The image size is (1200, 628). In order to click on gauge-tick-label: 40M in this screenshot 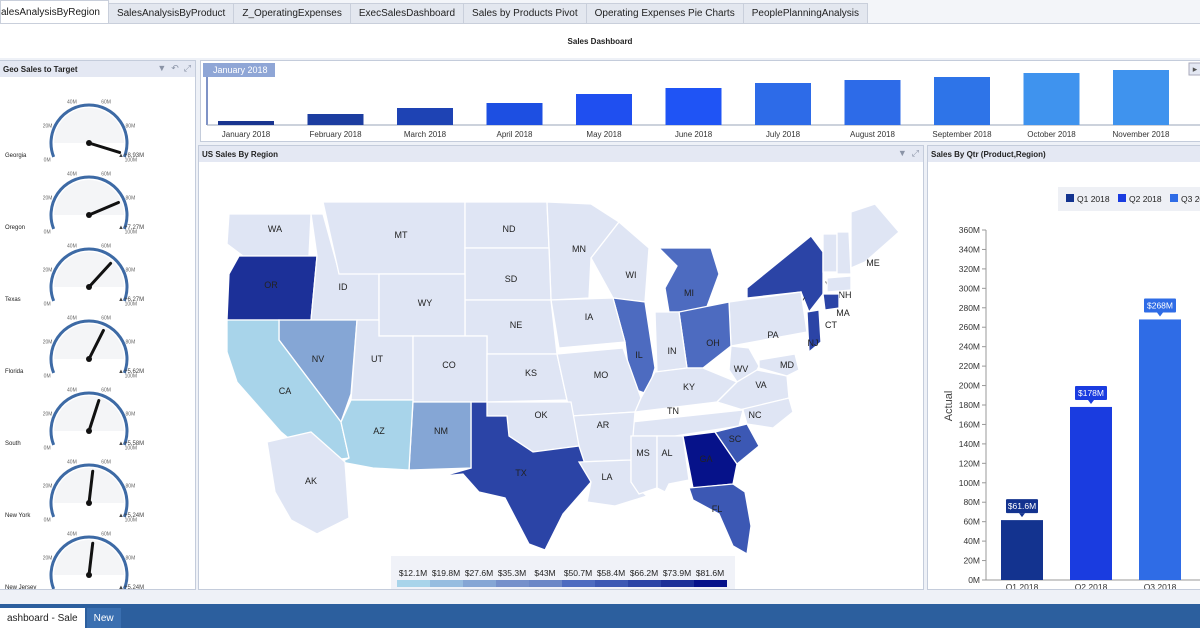, I will do `click(72, 462)`.